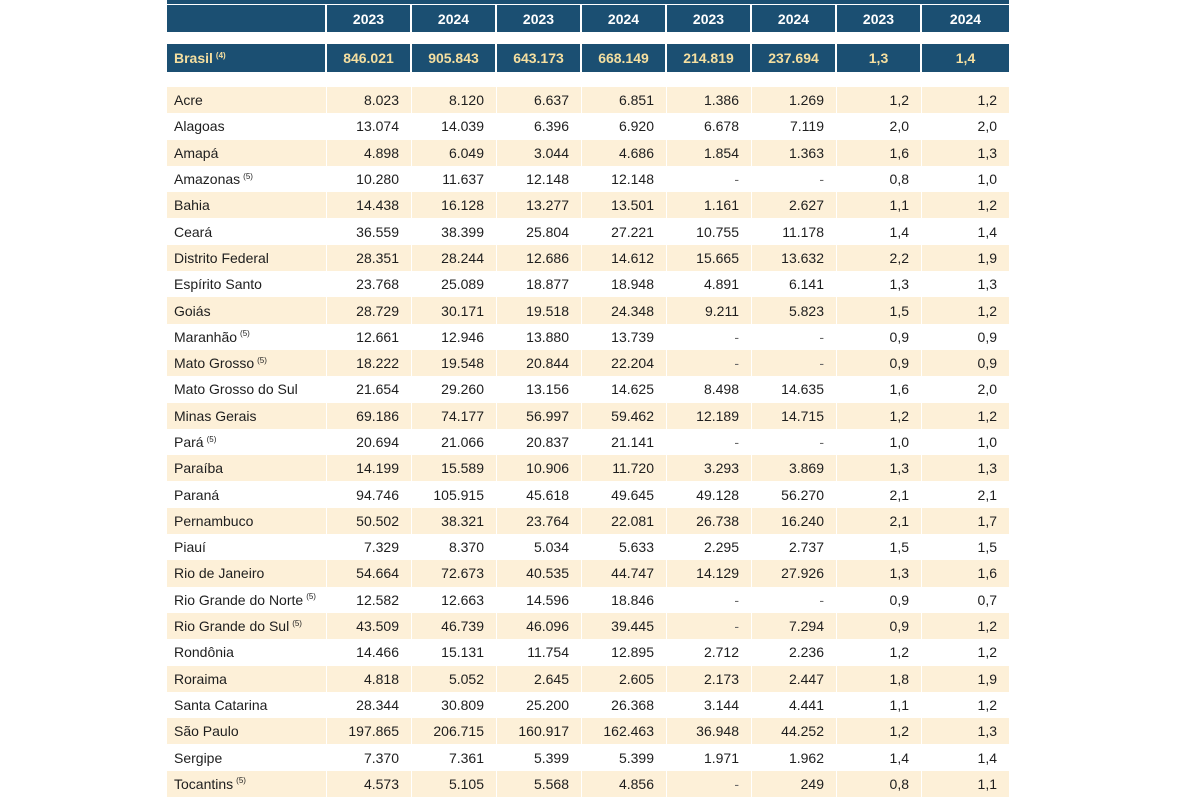  I want to click on value-cell: 10.906, so click(539, 468).